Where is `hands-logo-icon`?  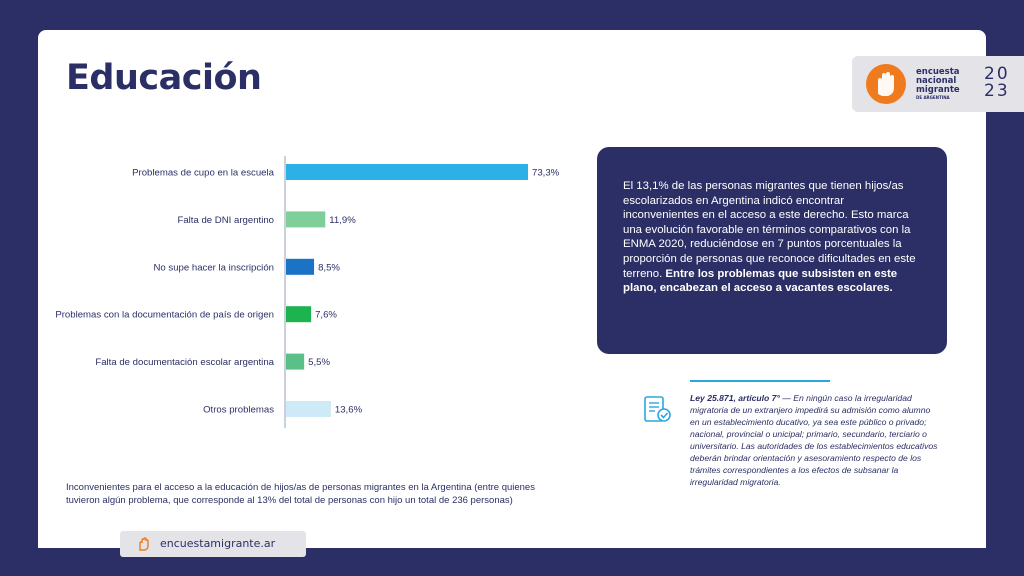 hands-logo-icon is located at coordinates (886, 84).